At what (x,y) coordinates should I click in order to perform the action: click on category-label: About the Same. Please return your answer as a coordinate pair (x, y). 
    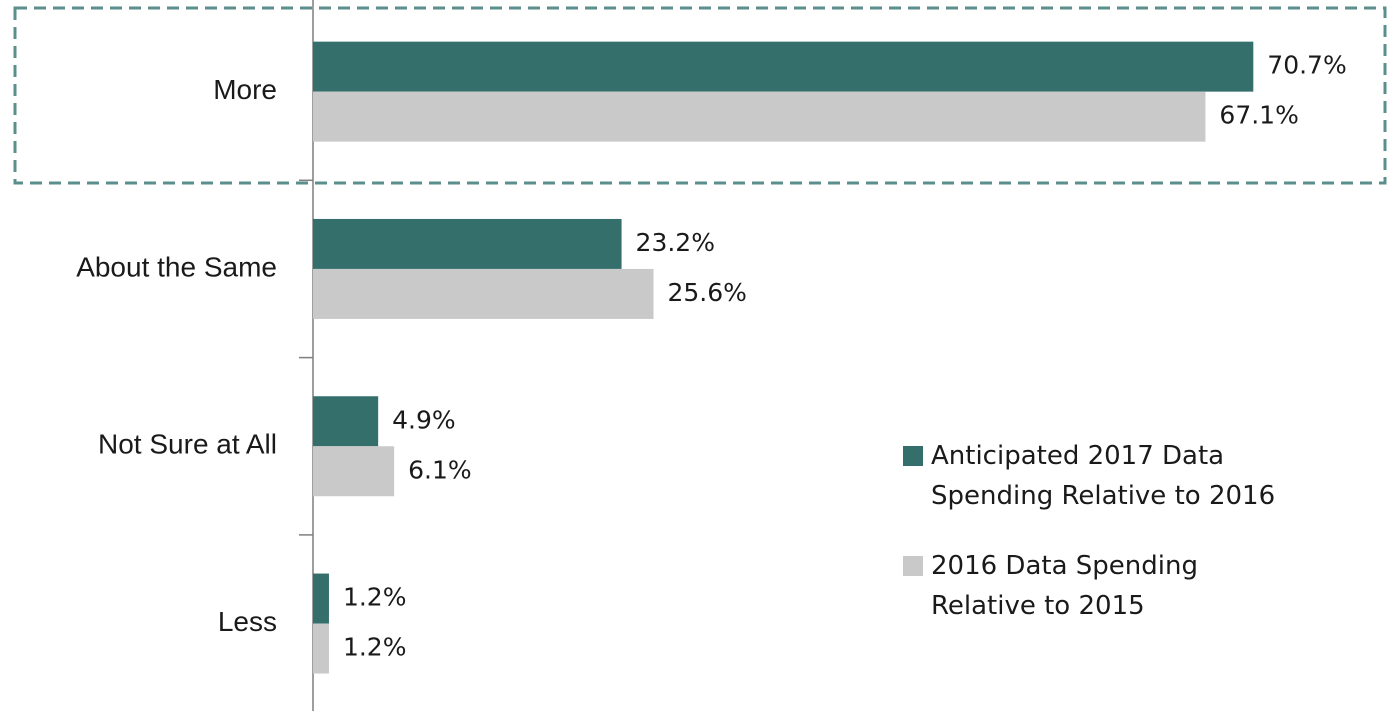
    Looking at the image, I should click on (176, 266).